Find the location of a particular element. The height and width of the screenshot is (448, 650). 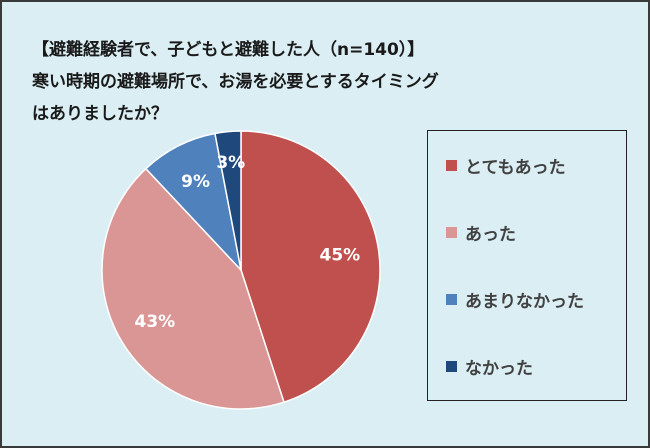

data-label: 43% is located at coordinates (155, 322).